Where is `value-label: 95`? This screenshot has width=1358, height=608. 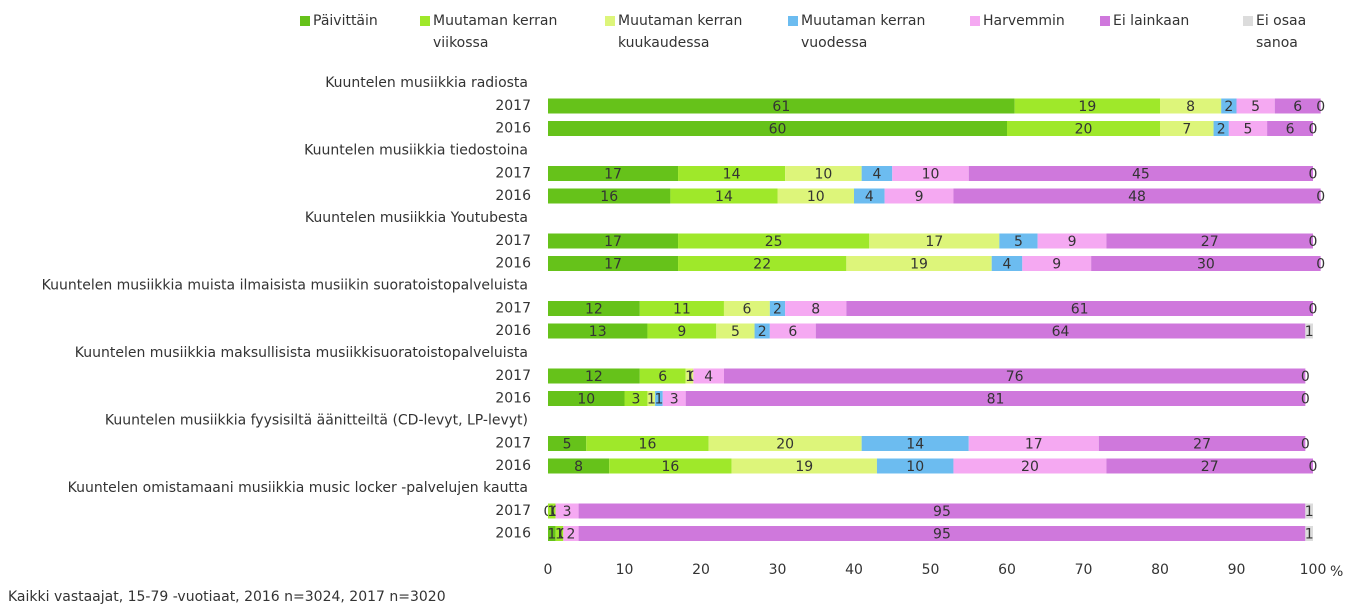
value-label: 95 is located at coordinates (942, 512).